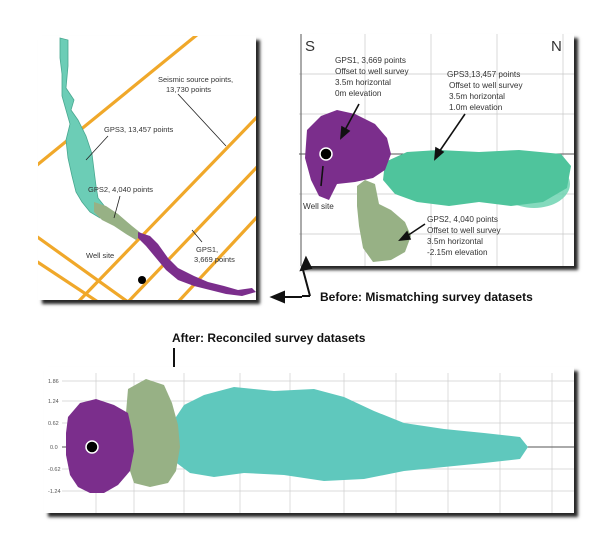 The width and height of the screenshot is (612, 540). Describe the element at coordinates (477, 96) in the screenshot. I see `gps3-note-line3: 3.5m horizontal` at that location.